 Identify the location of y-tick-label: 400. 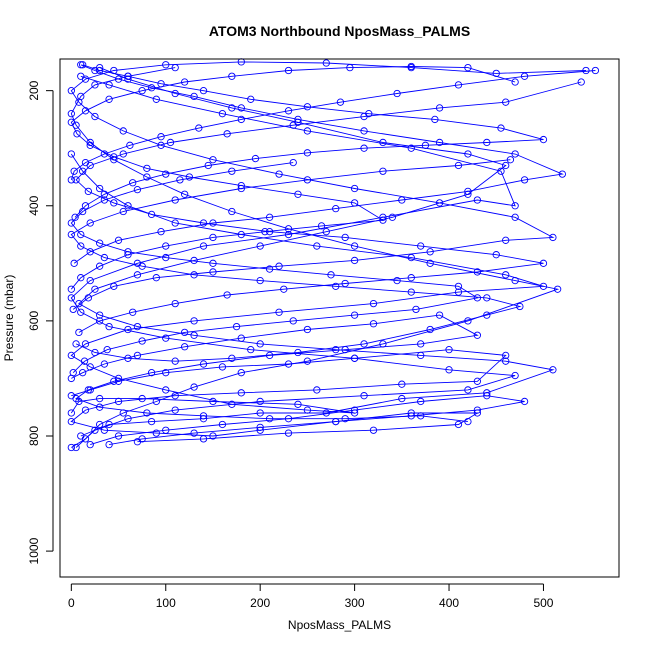
(34, 205).